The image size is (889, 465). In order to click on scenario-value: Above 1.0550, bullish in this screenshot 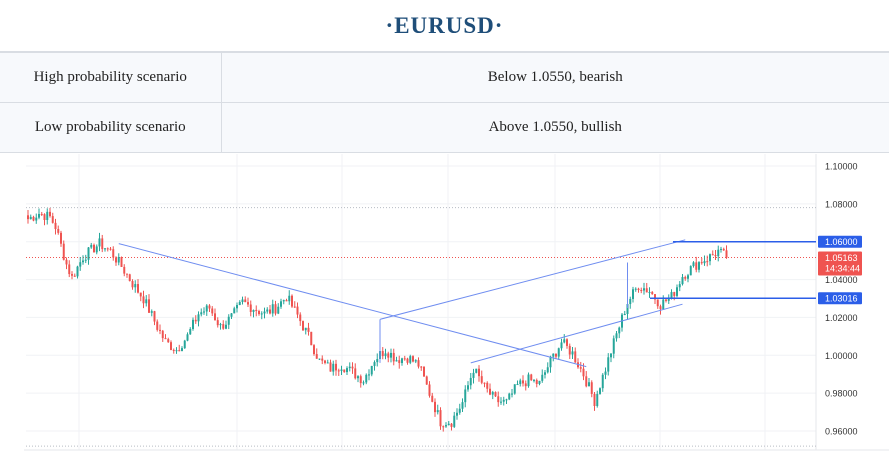, I will do `click(555, 127)`.